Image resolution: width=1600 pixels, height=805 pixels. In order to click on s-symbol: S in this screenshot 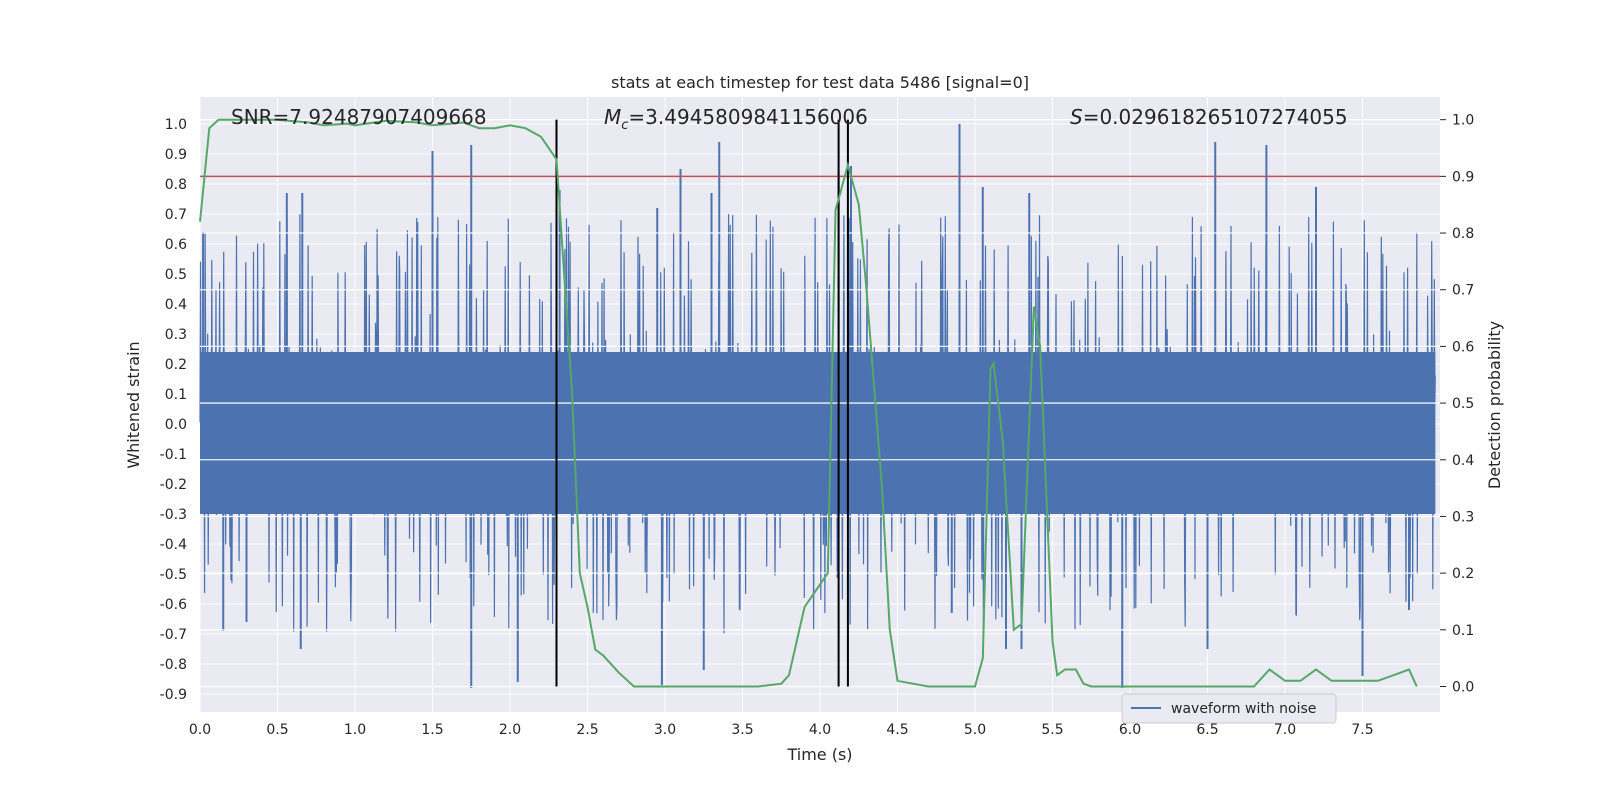, I will do `click(1076, 117)`.